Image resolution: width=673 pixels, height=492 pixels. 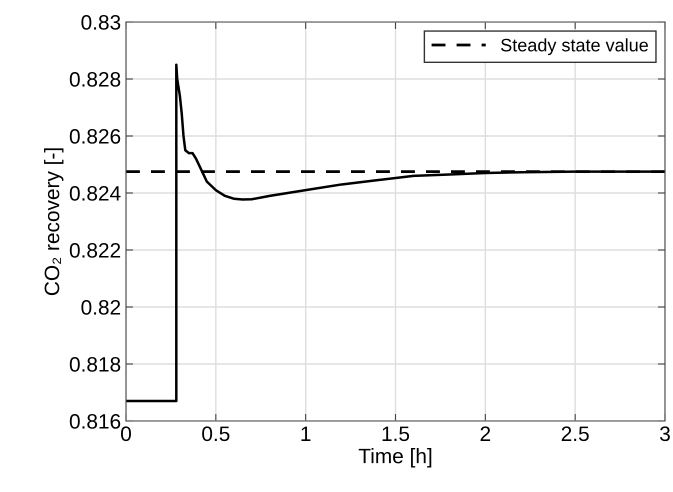 What do you see at coordinates (95, 79) in the screenshot?
I see `y-tick-label: 0.828` at bounding box center [95, 79].